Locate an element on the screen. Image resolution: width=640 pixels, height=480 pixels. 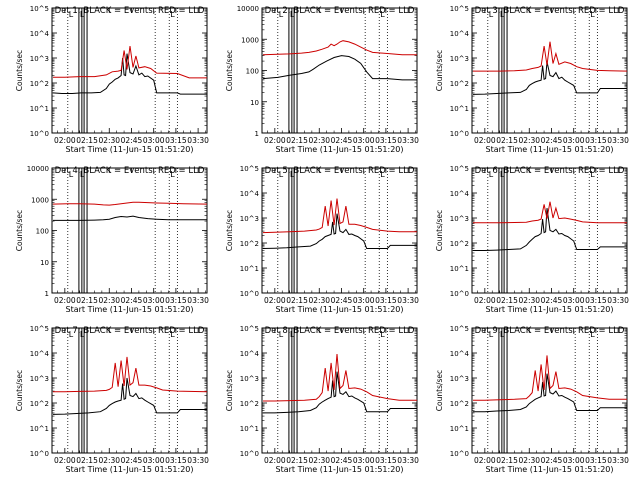
y-tick-label: 1000 is located at coordinates (250, 40).